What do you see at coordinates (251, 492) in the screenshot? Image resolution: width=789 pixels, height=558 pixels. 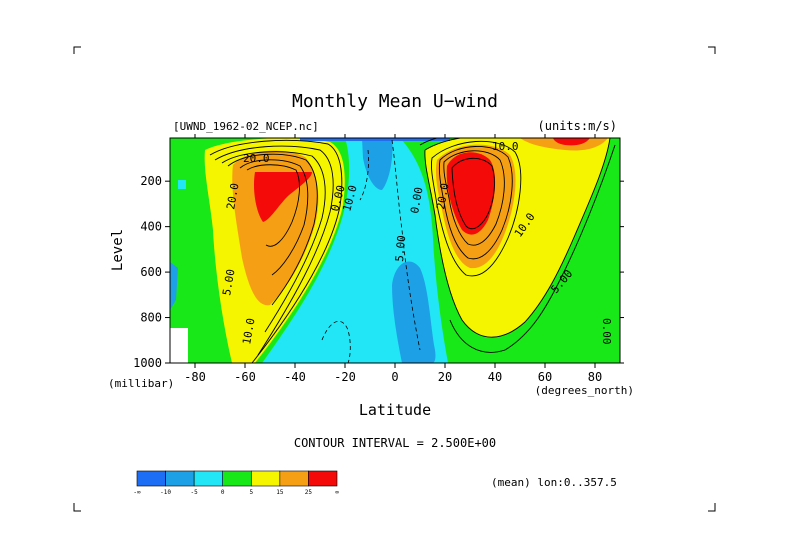 I see `colorbar-tick-label: 5` at bounding box center [251, 492].